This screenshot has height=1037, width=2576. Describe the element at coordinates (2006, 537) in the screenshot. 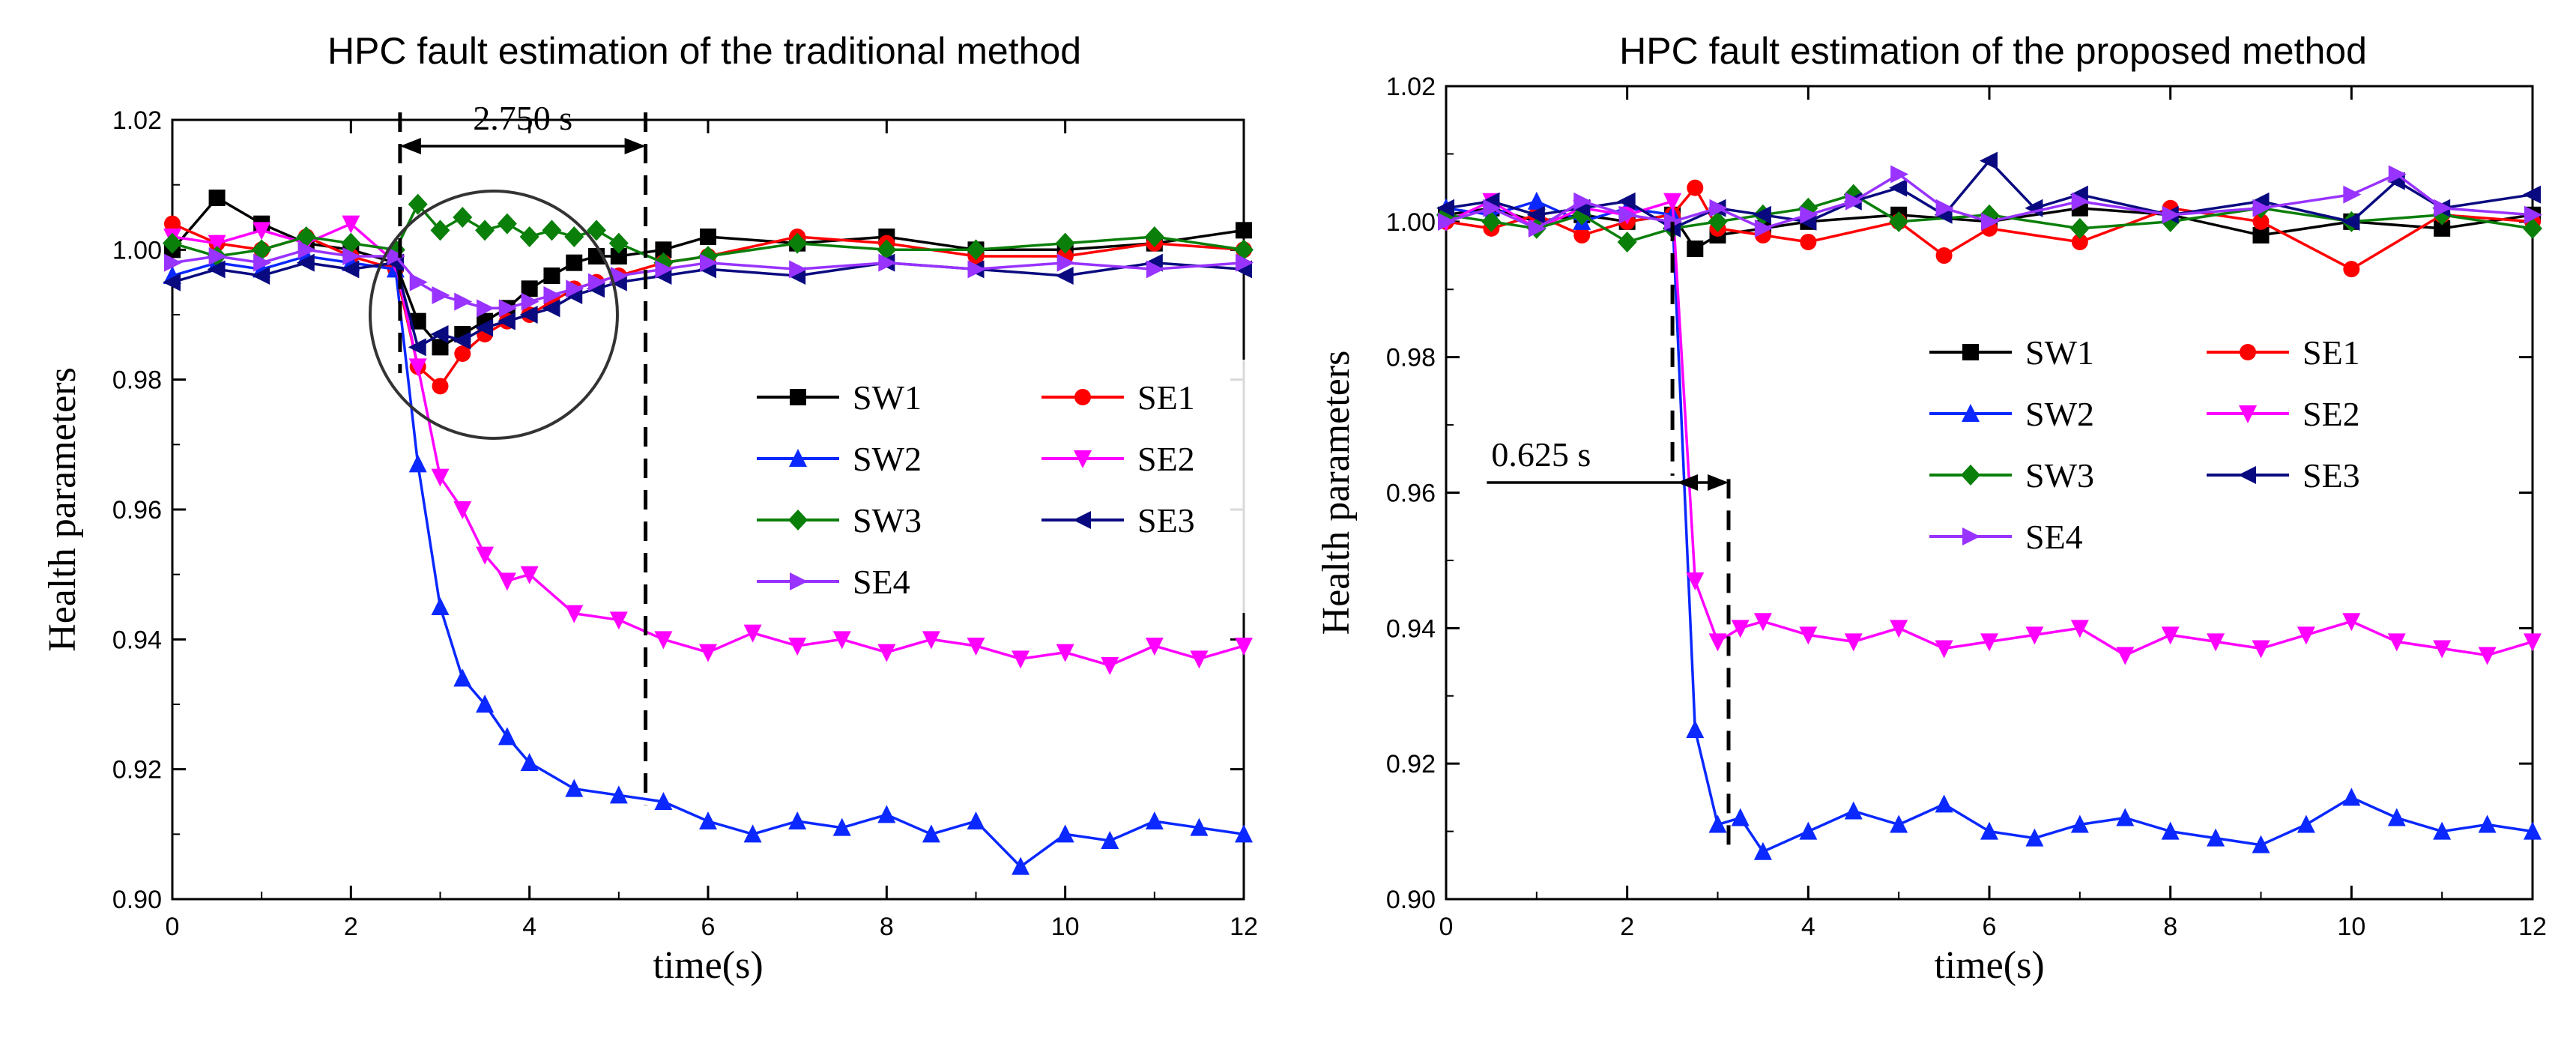

I see `legend-item-se4: SE4` at that location.